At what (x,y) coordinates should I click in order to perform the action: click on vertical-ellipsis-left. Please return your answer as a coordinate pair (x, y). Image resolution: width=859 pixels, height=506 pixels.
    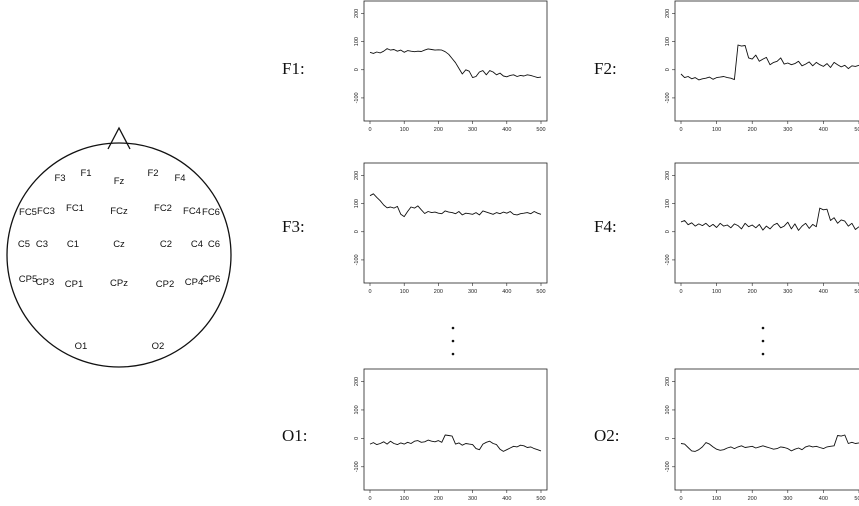
    Looking at the image, I should click on (453, 341).